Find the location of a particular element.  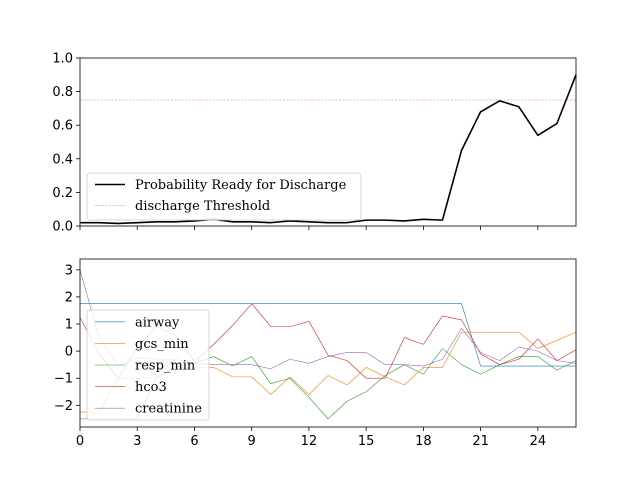

x-tick-label: 24 is located at coordinates (538, 441).